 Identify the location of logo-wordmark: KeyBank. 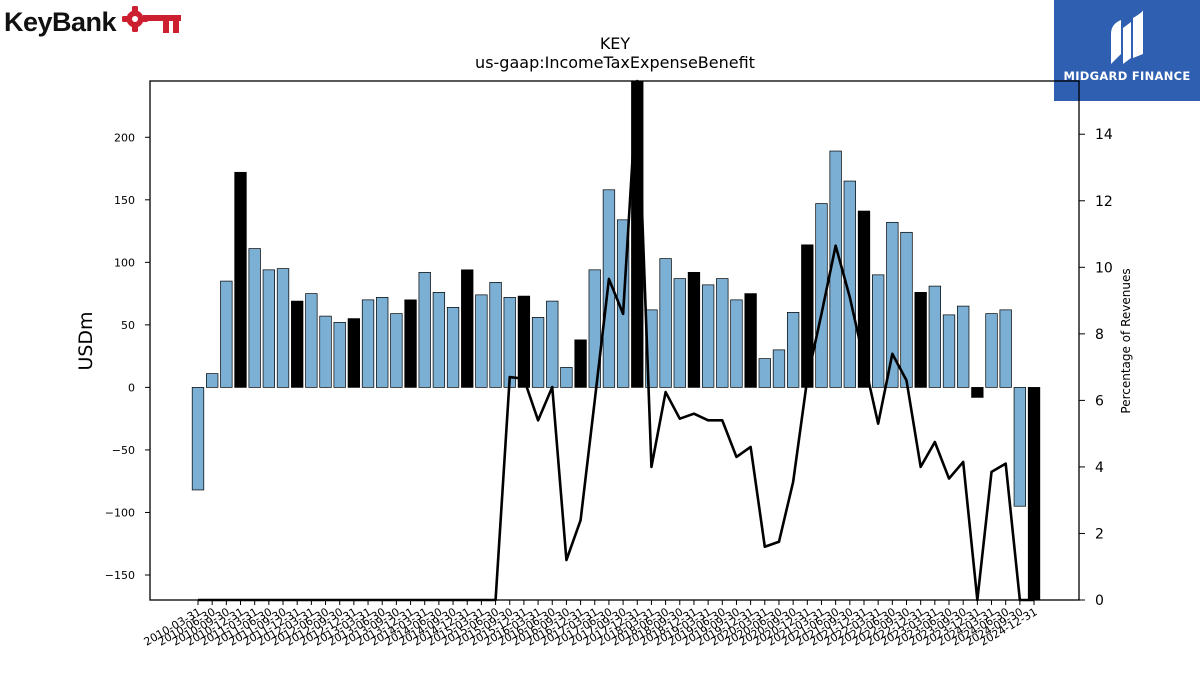
(60, 21).